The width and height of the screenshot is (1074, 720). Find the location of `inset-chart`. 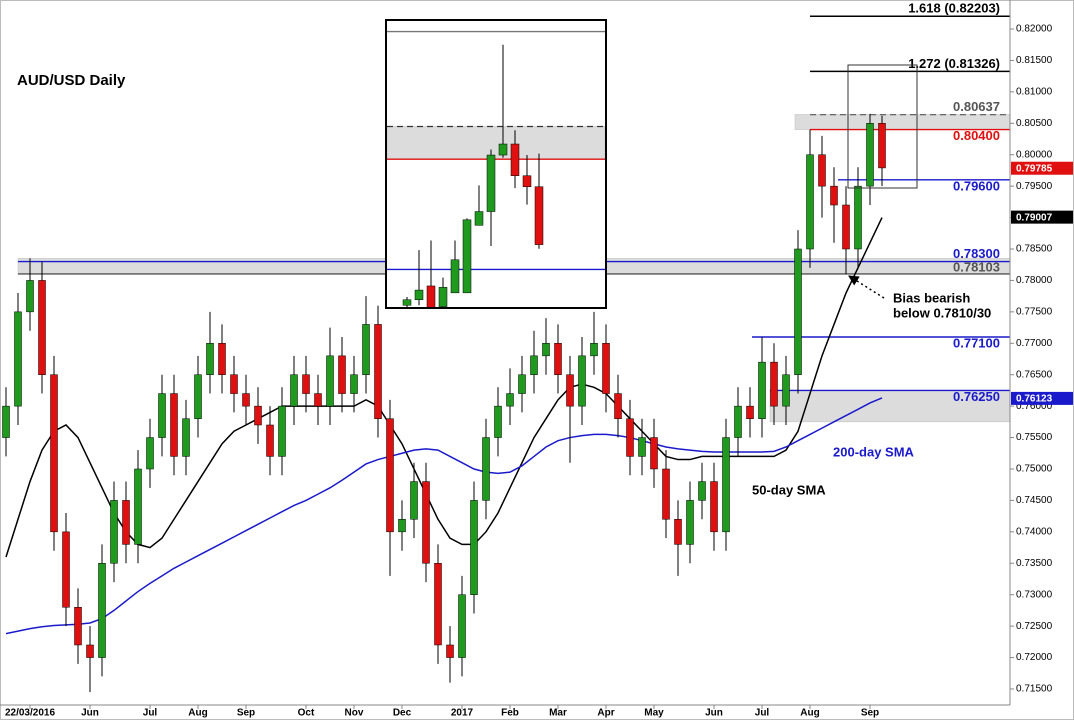

inset-chart is located at coordinates (496, 164).